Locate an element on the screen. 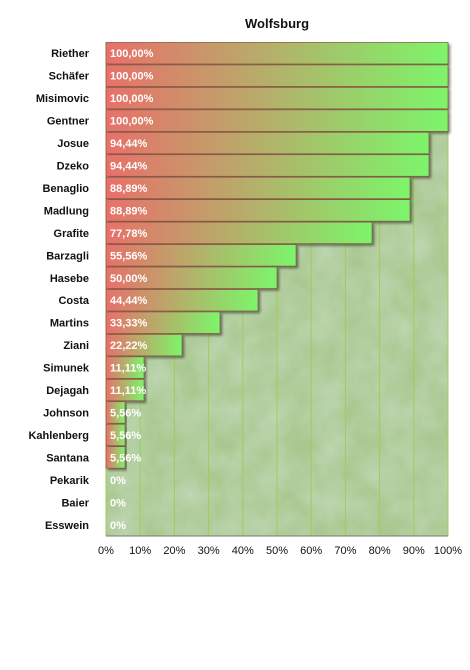 This screenshot has height=670, width=470. category-label: Santana is located at coordinates (68, 458).